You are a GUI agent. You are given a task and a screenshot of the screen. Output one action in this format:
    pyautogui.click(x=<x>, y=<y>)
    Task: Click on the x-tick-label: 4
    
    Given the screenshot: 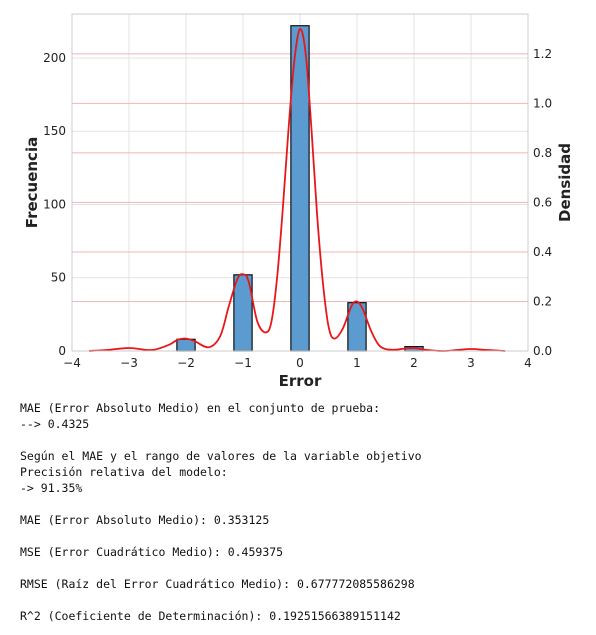 What is the action you would take?
    pyautogui.click(x=528, y=363)
    